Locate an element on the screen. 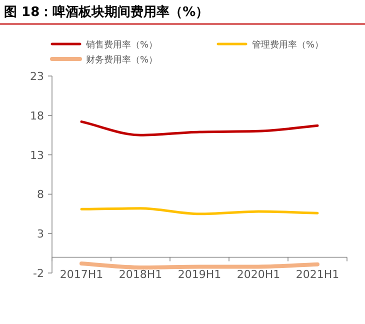 This screenshot has height=324, width=365. legend-label: 销售费用率（%） is located at coordinates (121, 45).